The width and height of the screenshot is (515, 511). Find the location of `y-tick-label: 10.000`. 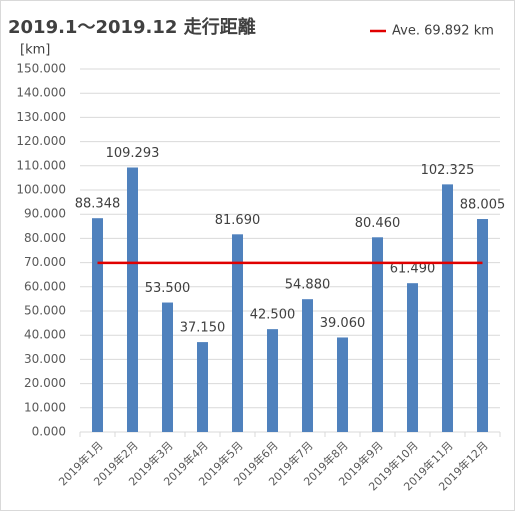

y-tick-label: 10.000 is located at coordinates (45, 407).